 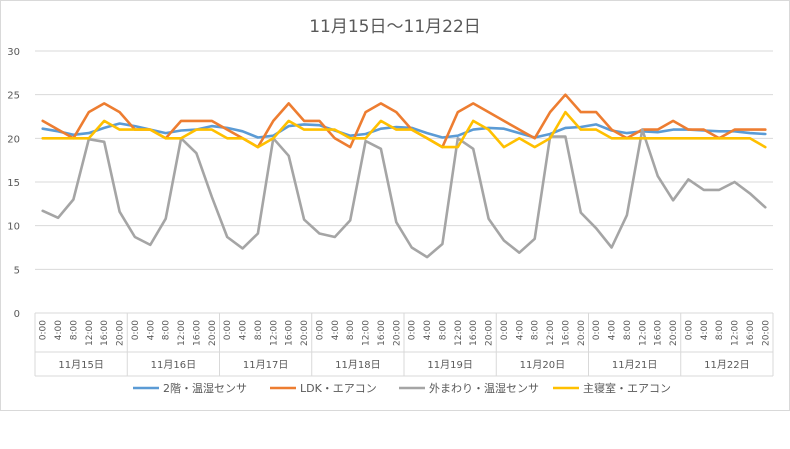 What do you see at coordinates (357, 365) in the screenshot?
I see `x-day-label: 11月18日` at bounding box center [357, 365].